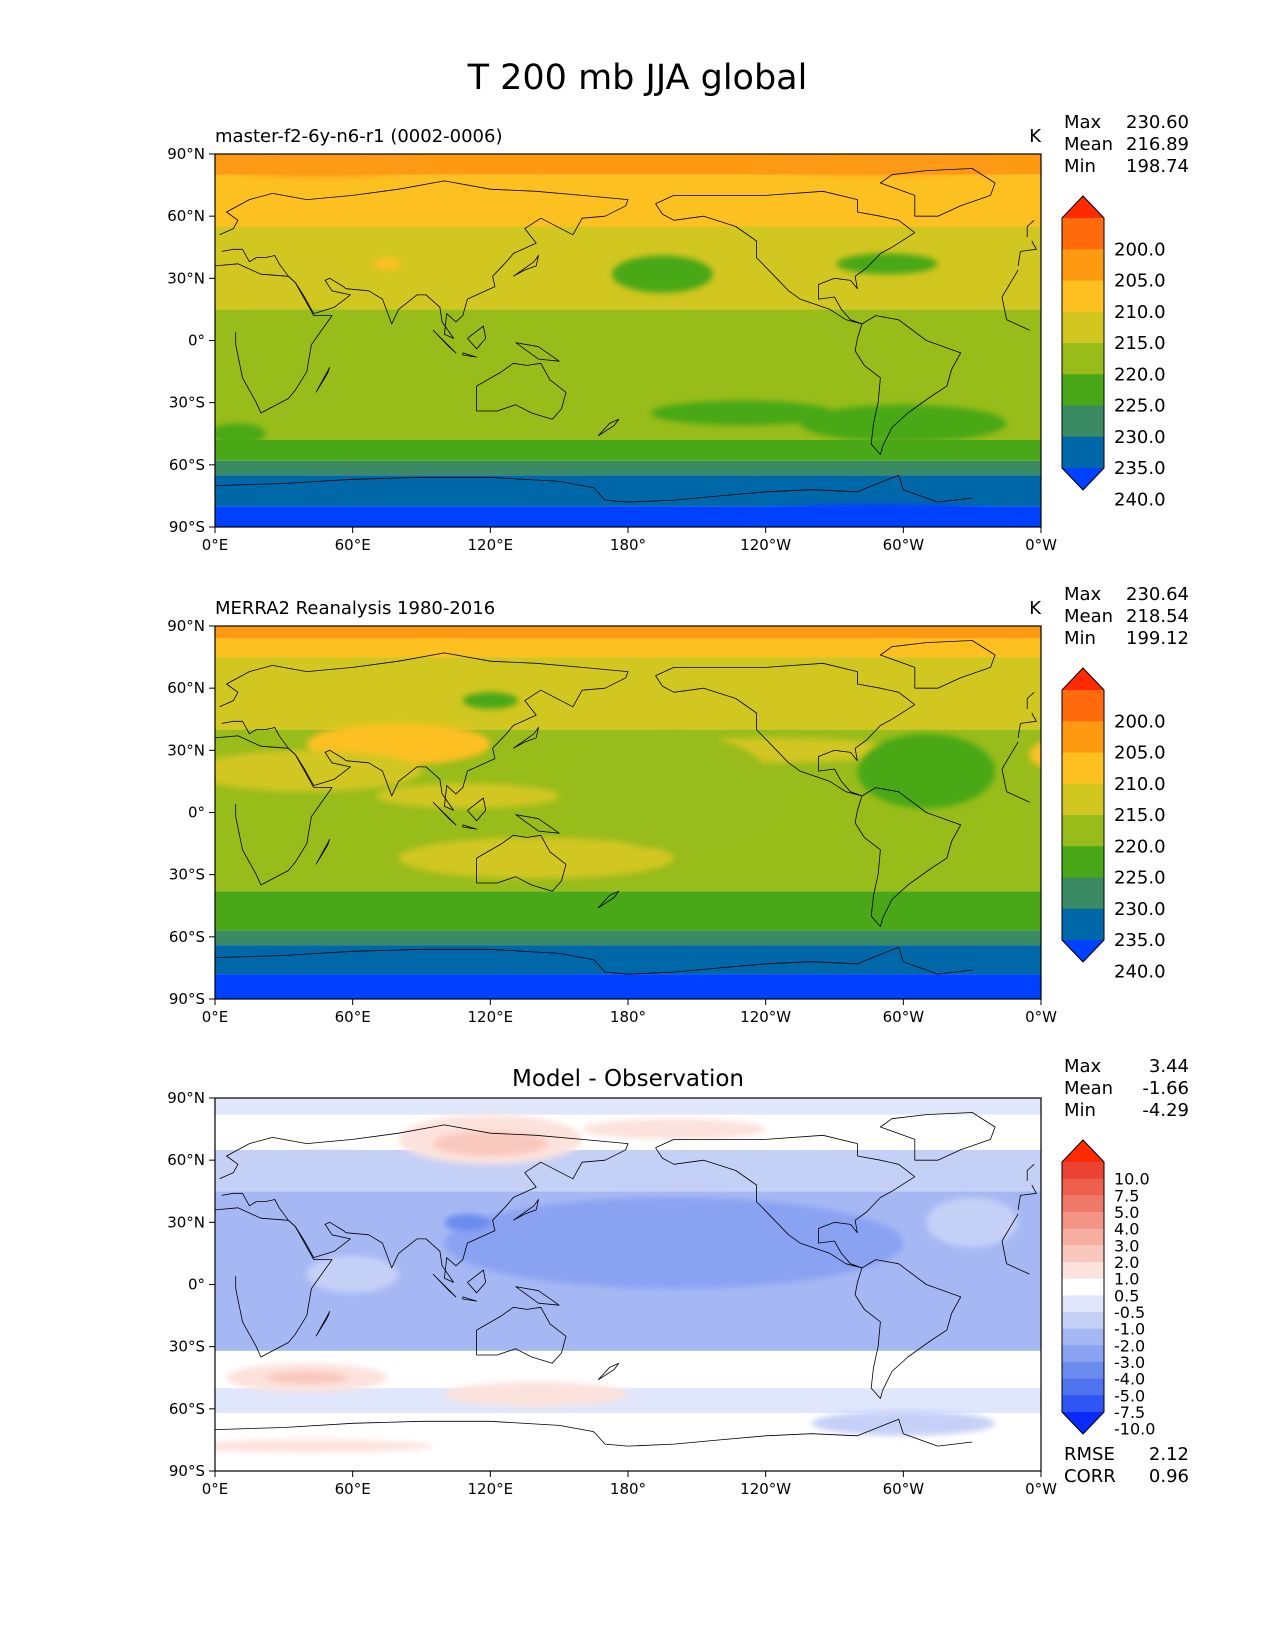 The image size is (1275, 1650). I want to click on stat-value: 0.96, so click(1169, 1476).